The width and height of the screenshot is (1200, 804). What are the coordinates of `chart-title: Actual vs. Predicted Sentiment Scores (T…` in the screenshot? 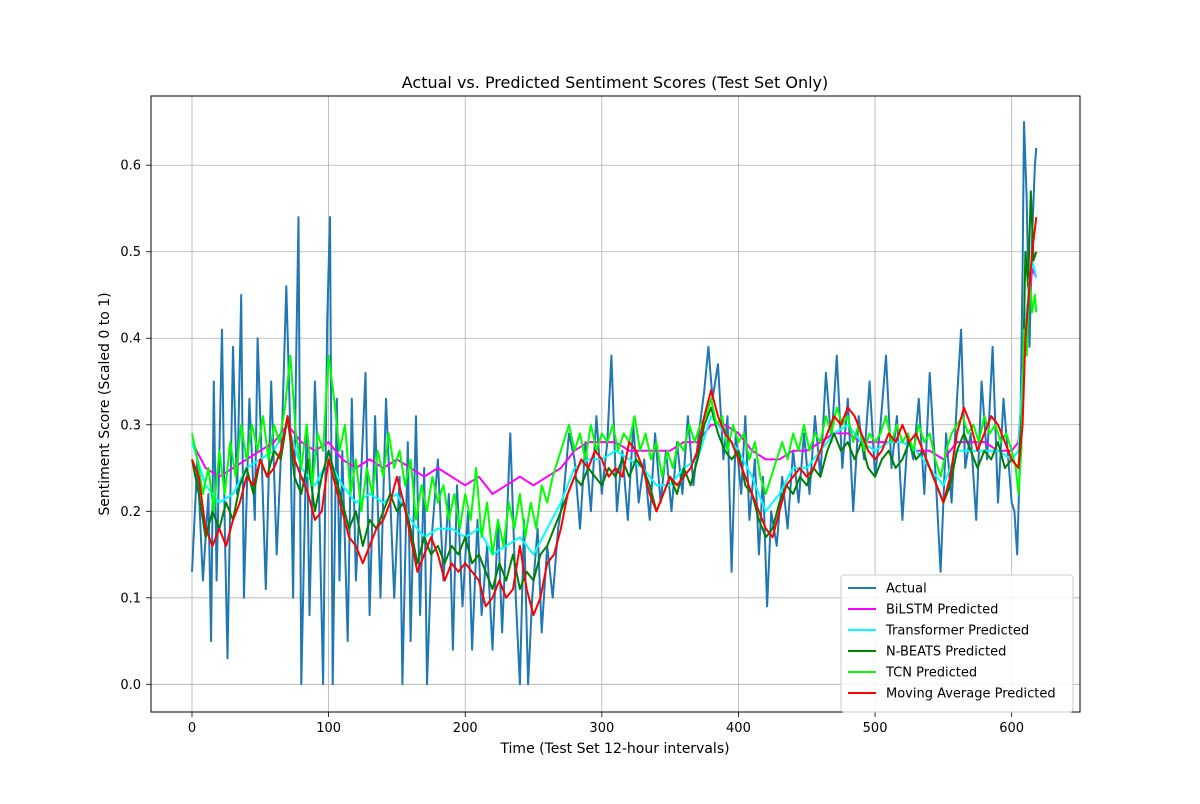 It's located at (615, 82).